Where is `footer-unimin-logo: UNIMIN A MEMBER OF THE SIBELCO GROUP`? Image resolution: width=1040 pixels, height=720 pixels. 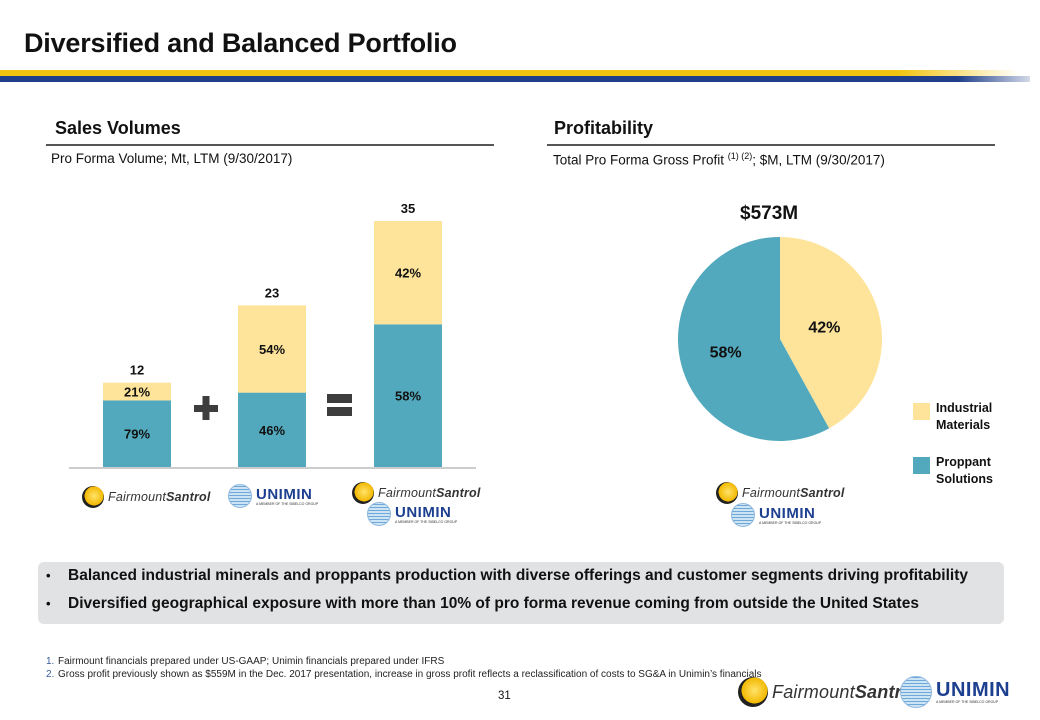 footer-unimin-logo: UNIMIN A MEMBER OF THE SIBELCO GROUP is located at coordinates (955, 692).